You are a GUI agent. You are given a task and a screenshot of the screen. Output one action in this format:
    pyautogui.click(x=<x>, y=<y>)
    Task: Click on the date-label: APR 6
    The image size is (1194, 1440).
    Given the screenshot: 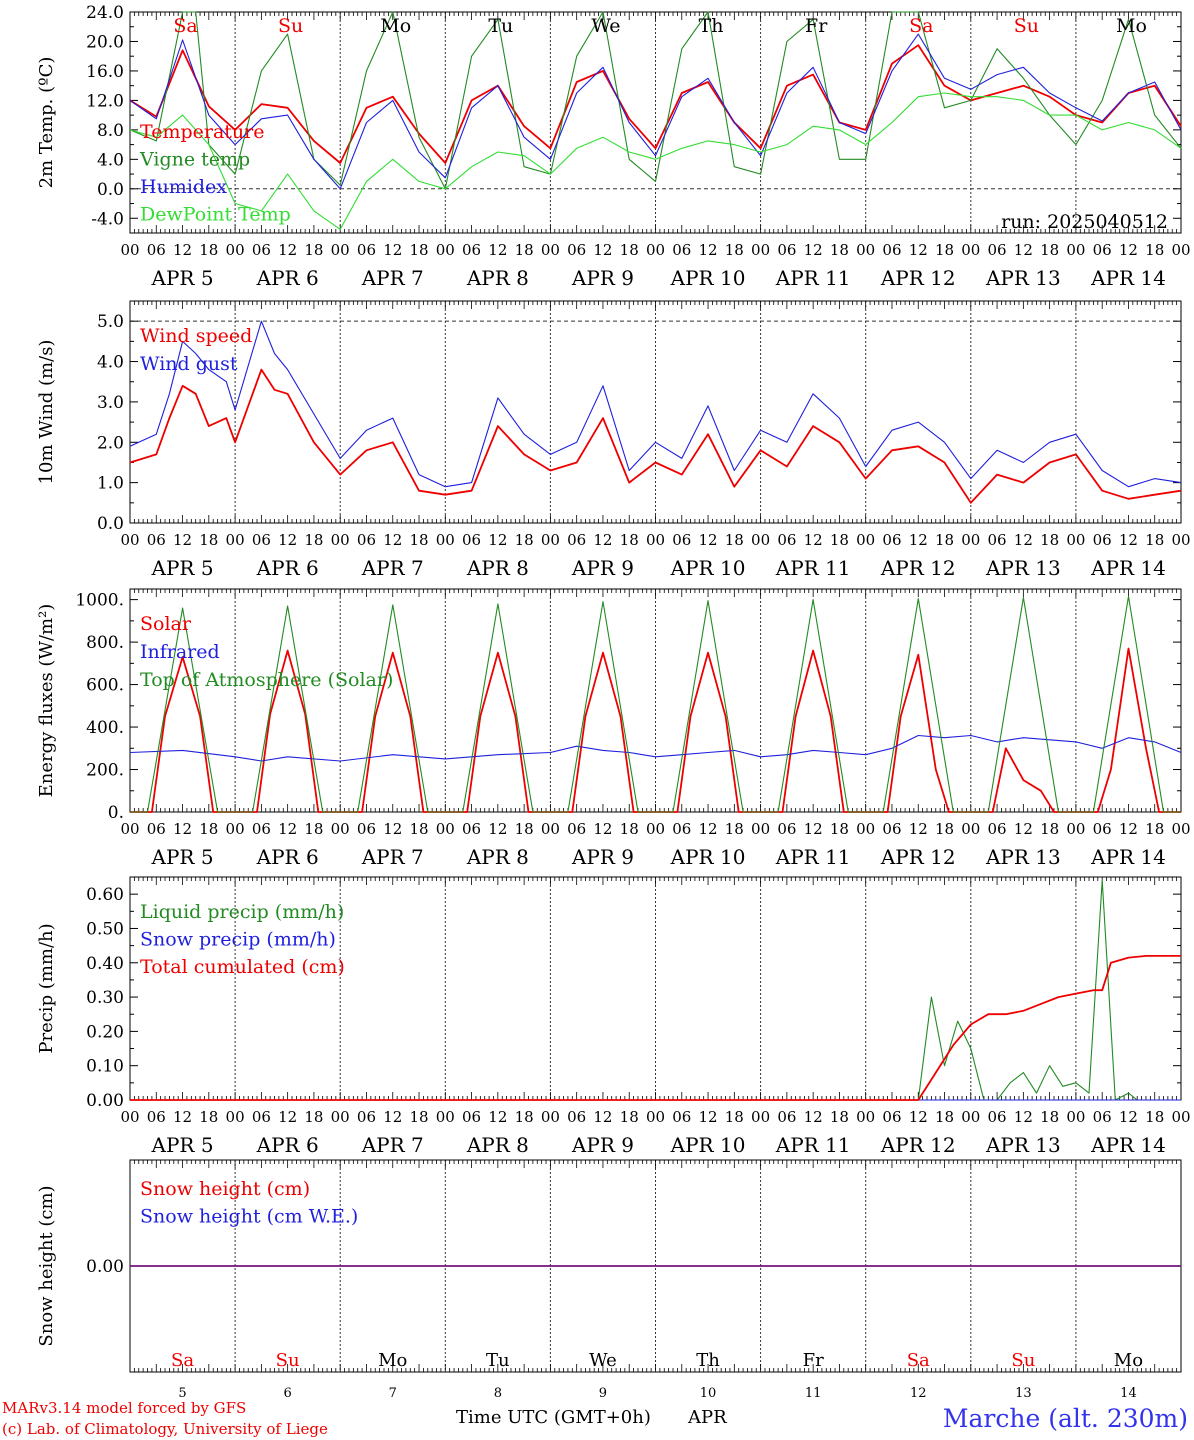 What is the action you would take?
    pyautogui.click(x=287, y=568)
    